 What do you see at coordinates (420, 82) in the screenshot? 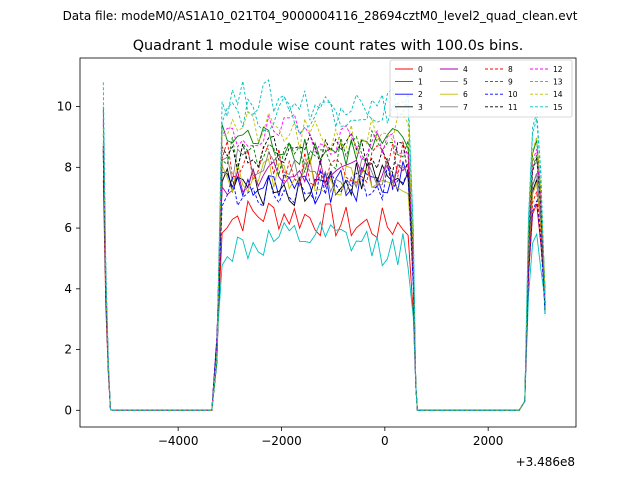
I see `legend-label-1: 1` at bounding box center [420, 82].